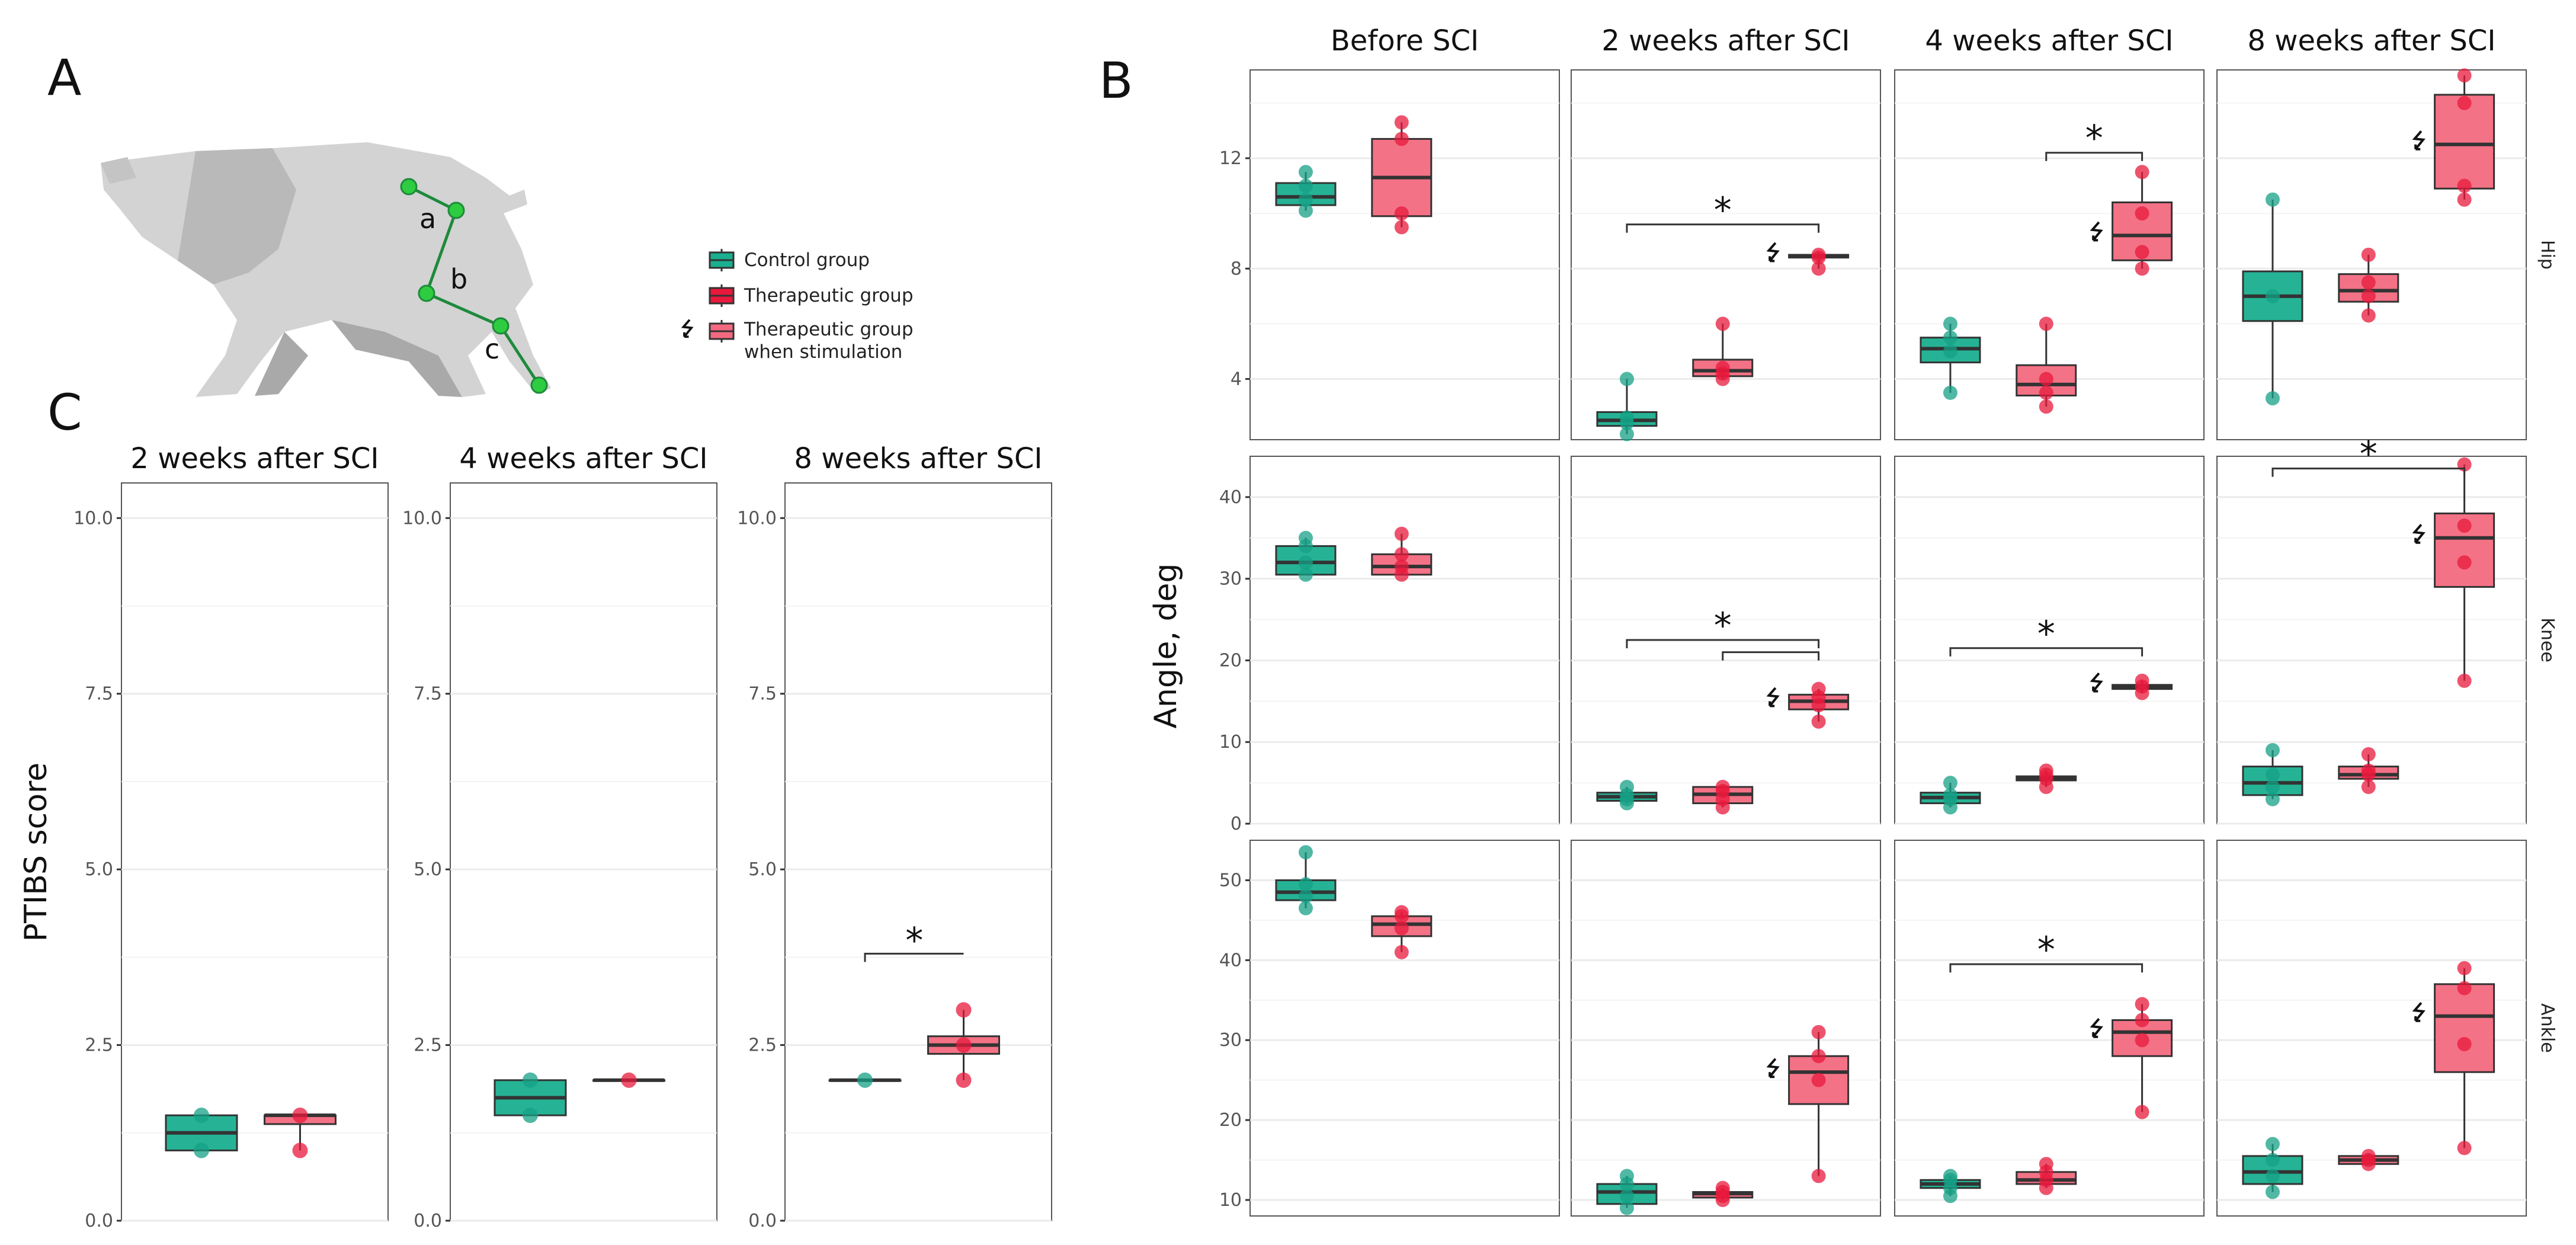 This screenshot has width=2576, height=1245. I want to click on y-tick-label: 4, so click(1236, 379).